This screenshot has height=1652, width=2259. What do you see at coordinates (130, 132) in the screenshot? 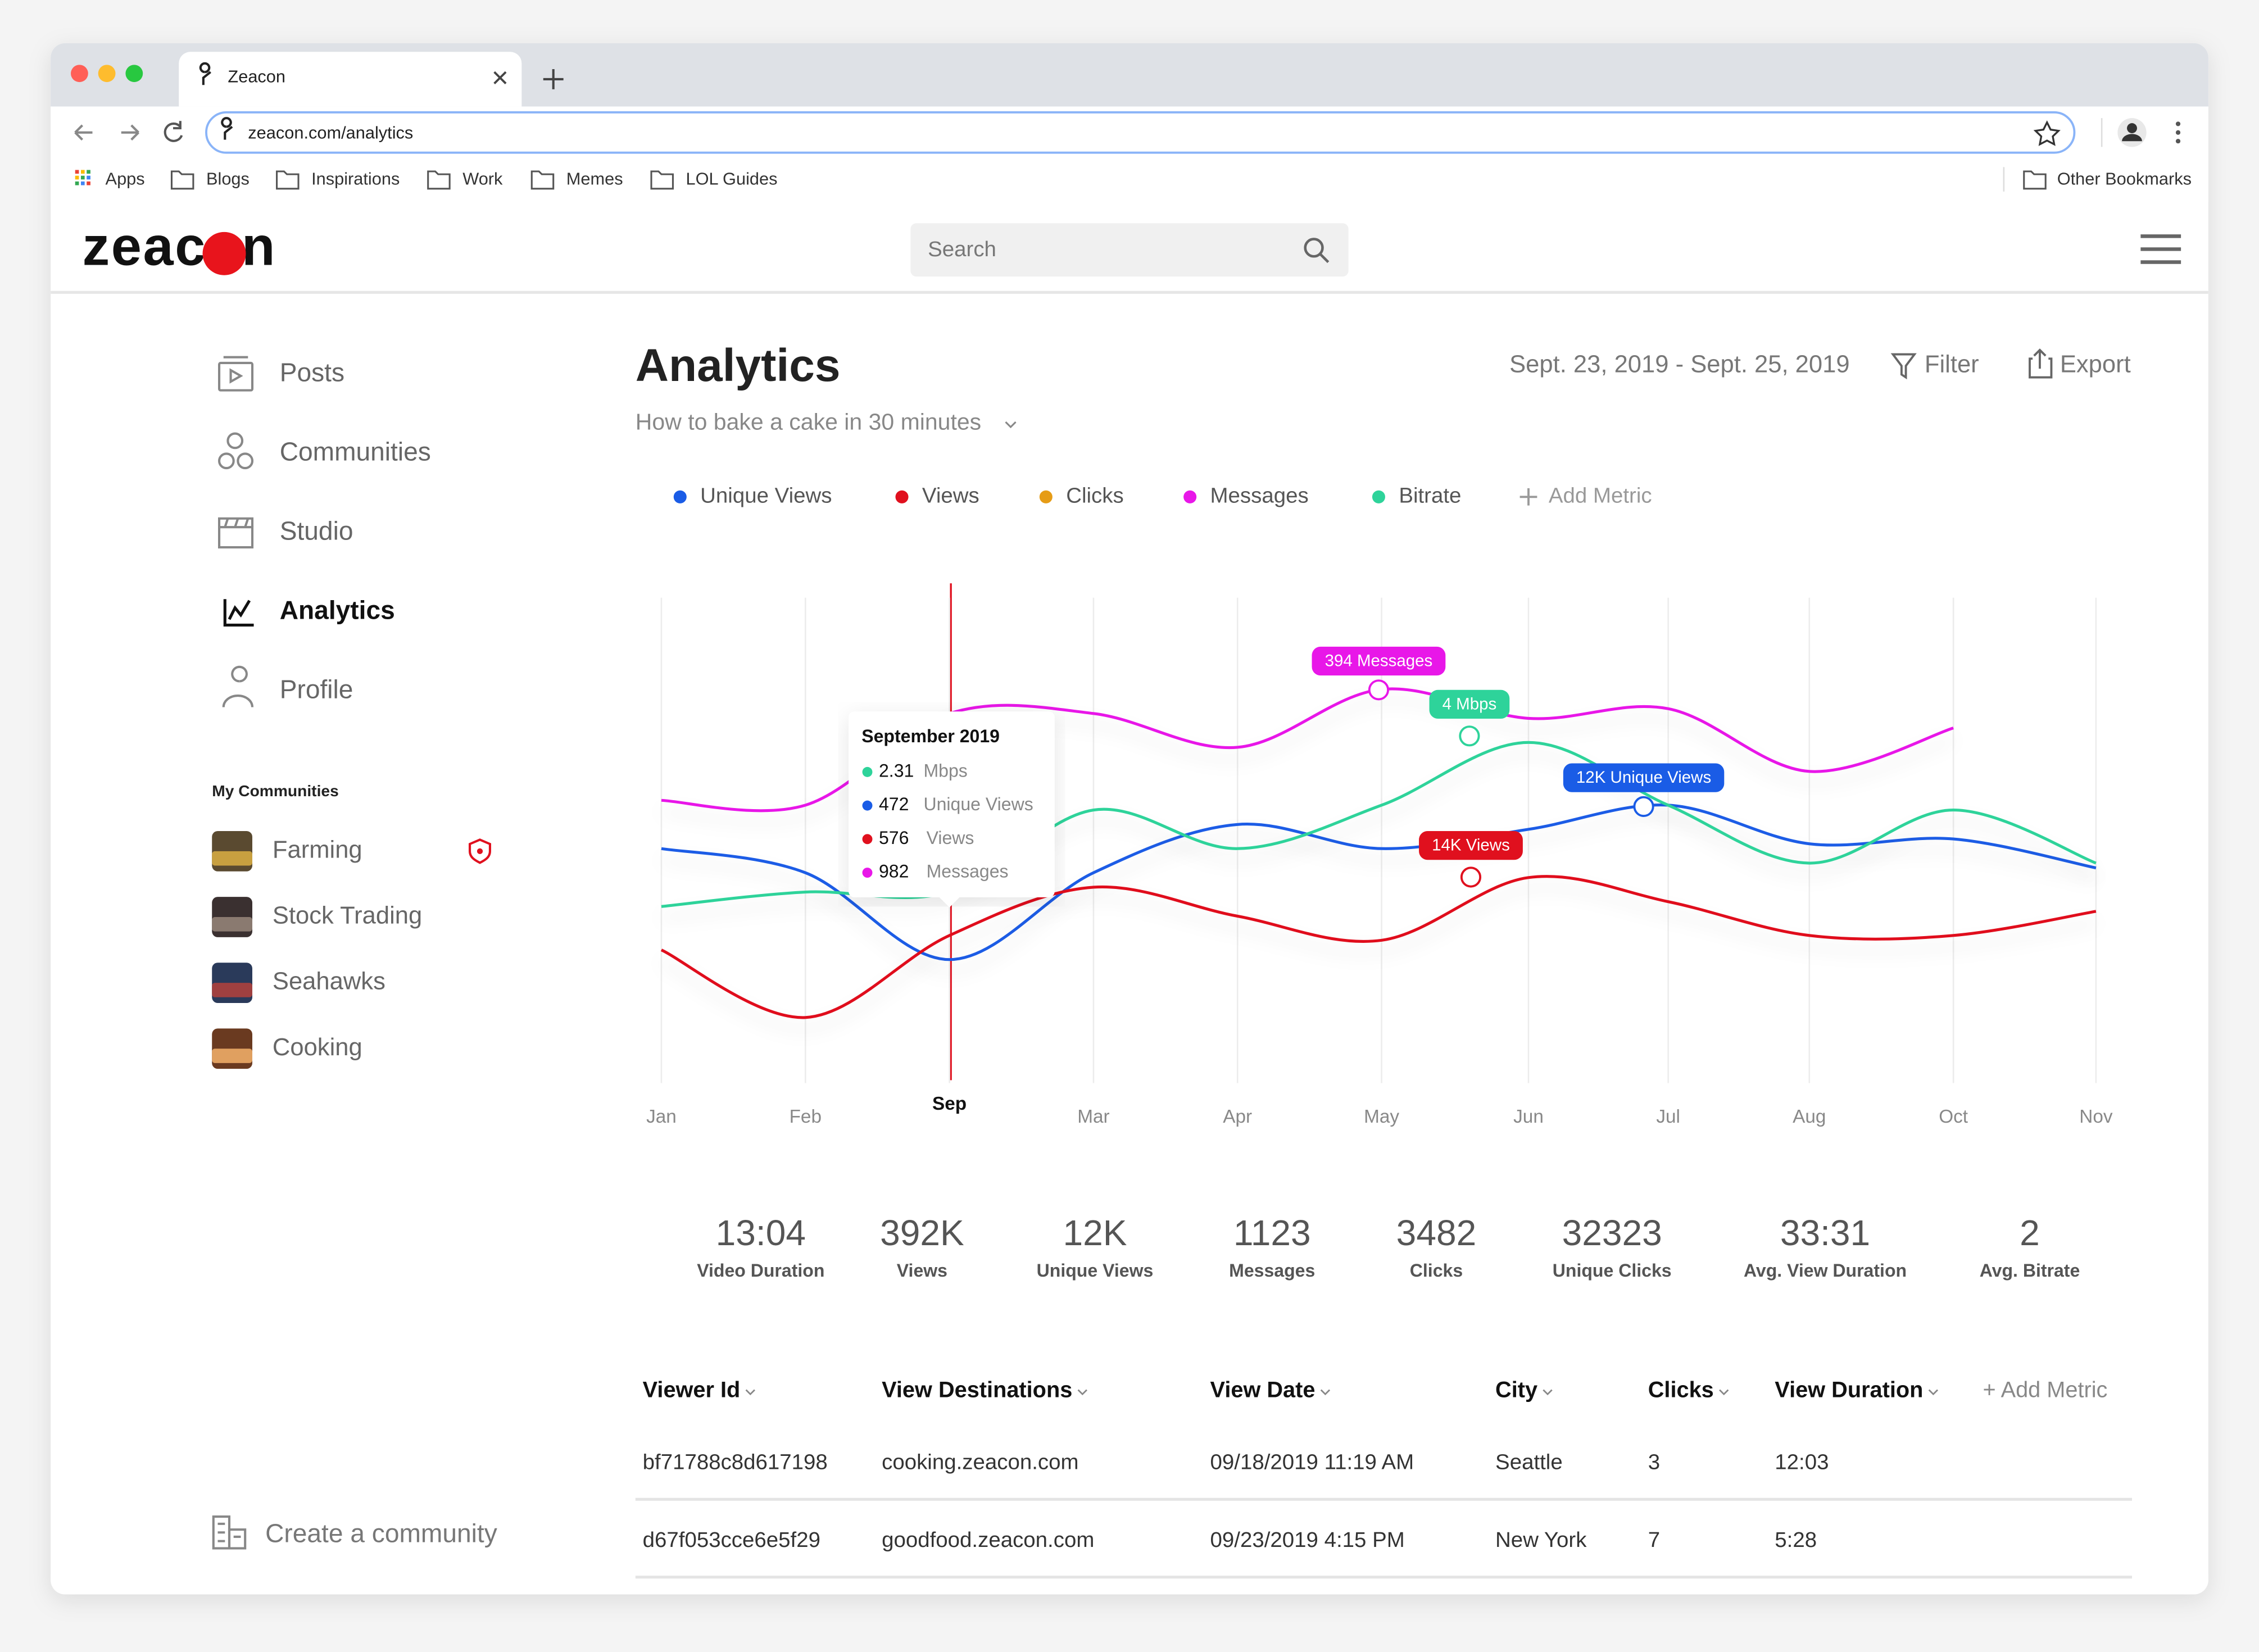
I see `forward` at bounding box center [130, 132].